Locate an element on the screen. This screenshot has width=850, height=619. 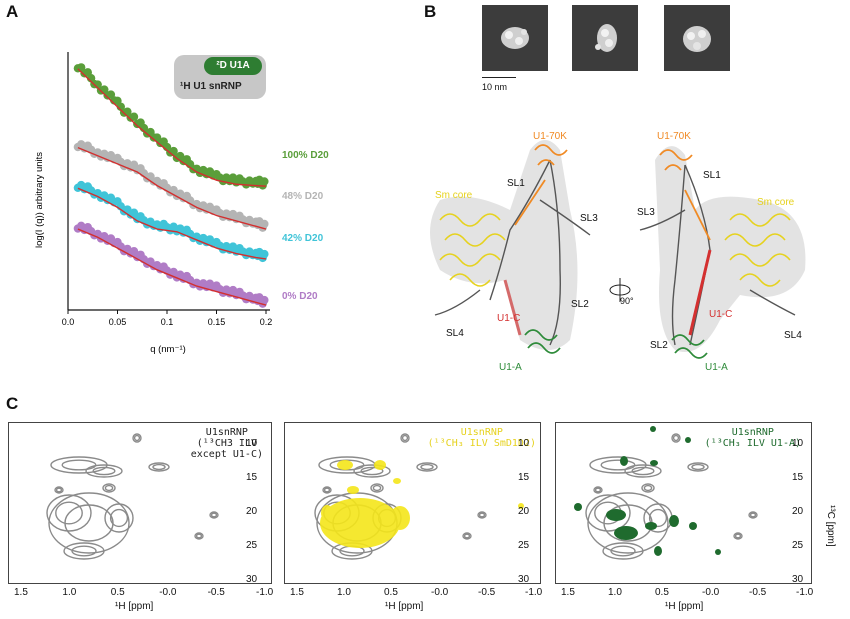
label-right-sm-core: Sm core is located at coordinates (776, 202).